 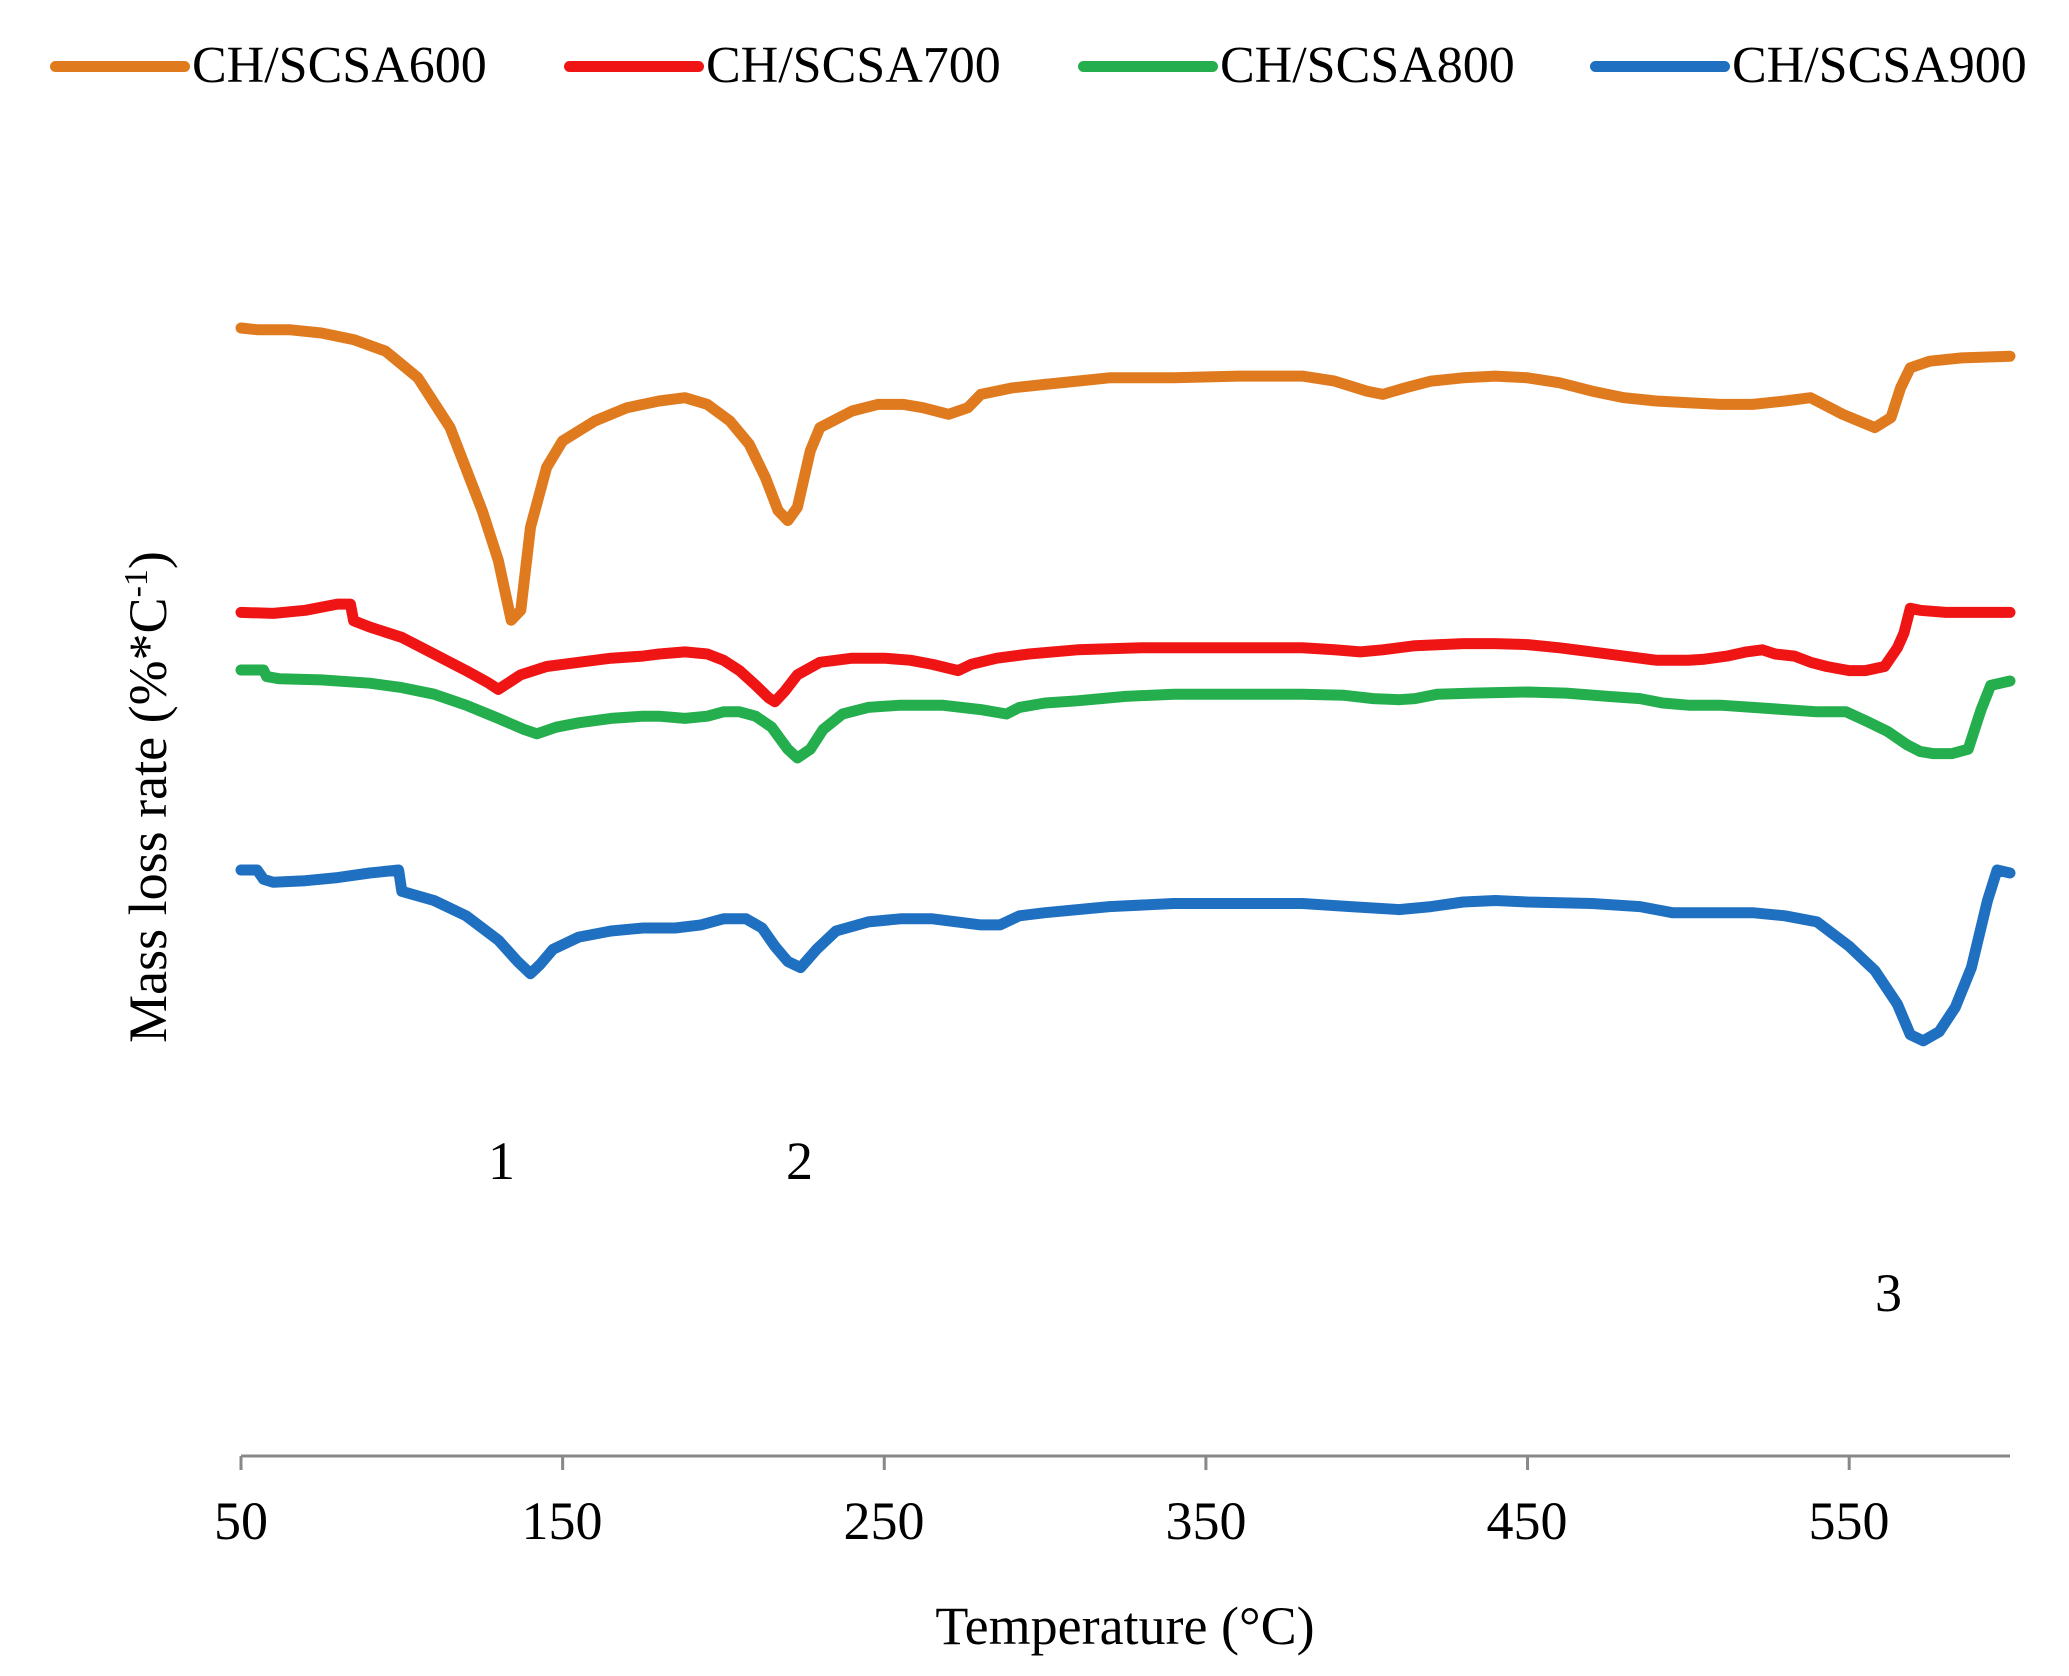 What do you see at coordinates (1660, 66) in the screenshot?
I see `legend-swatch-blue` at bounding box center [1660, 66].